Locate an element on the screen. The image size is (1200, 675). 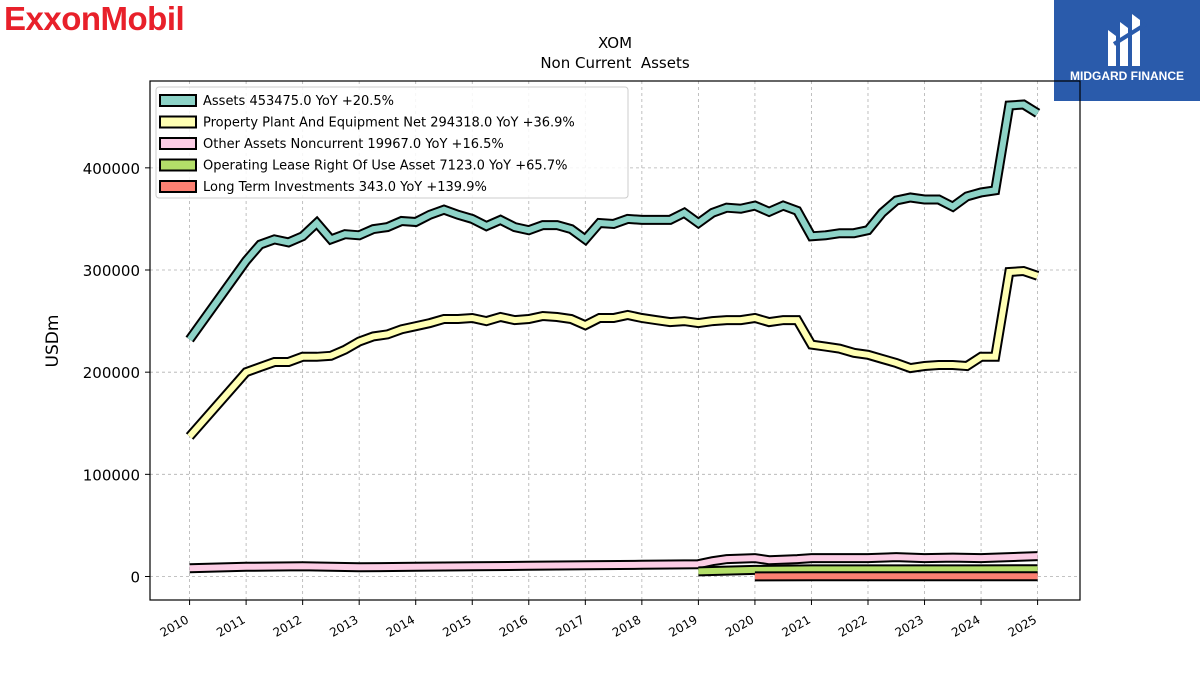
legend-label: Long Term Investments 343.0 YoY +139.9% is located at coordinates (345, 187).